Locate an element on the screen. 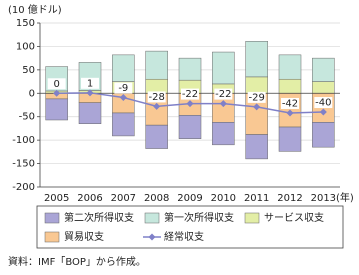 This screenshot has width=359, height=275. y-tick-label: -100 is located at coordinates (23, 140).